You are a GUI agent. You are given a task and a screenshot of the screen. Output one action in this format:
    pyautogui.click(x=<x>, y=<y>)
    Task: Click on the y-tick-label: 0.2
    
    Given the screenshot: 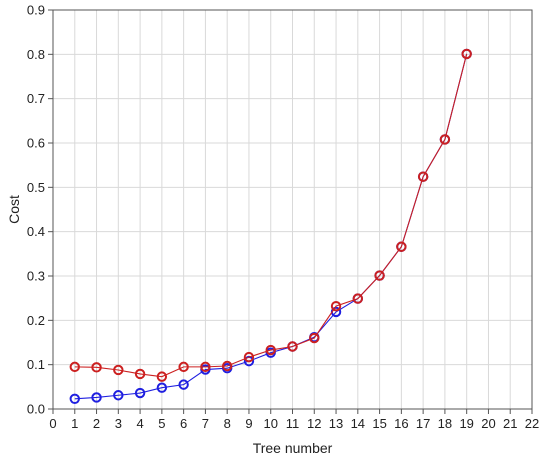 What is the action you would take?
    pyautogui.click(x=36, y=320)
    